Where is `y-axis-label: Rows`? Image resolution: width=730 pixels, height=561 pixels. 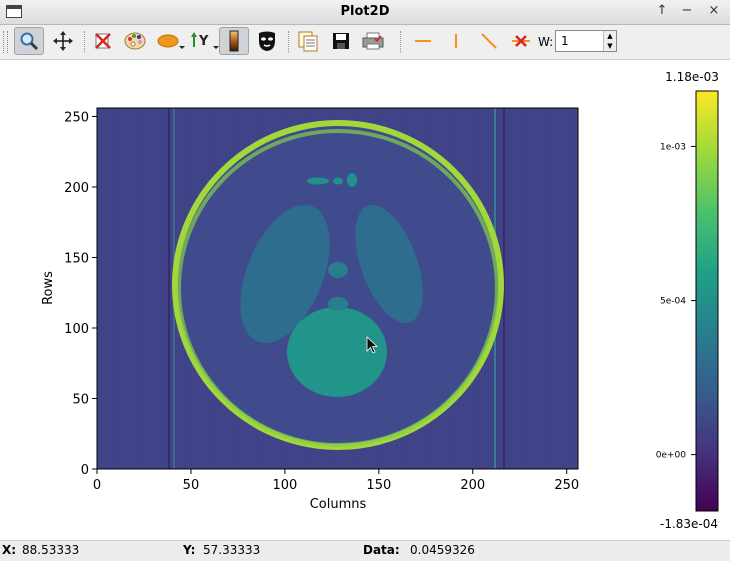 y-axis-label: Rows is located at coordinates (48, 288).